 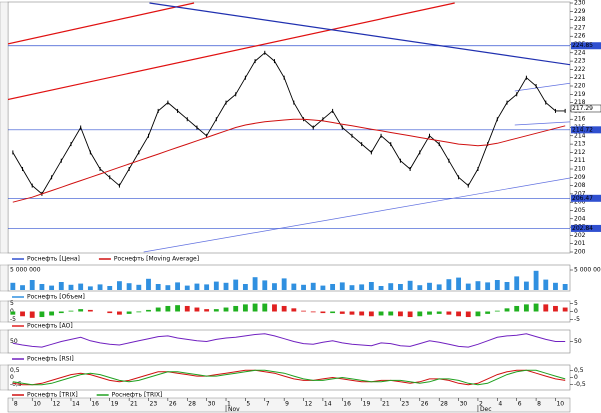 I want to click on price-box, so click(x=585, y=108).